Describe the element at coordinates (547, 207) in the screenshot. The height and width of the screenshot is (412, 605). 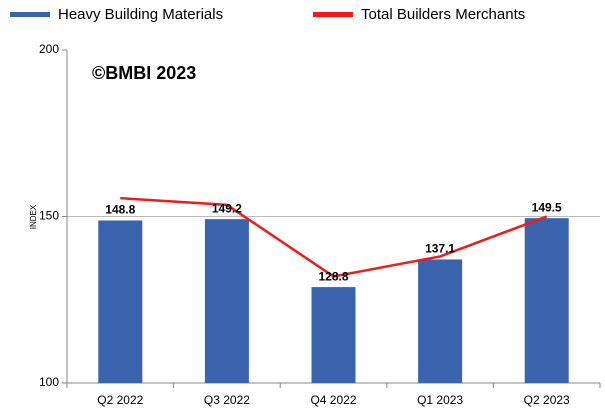
I see `data-label: 149.5` at that location.